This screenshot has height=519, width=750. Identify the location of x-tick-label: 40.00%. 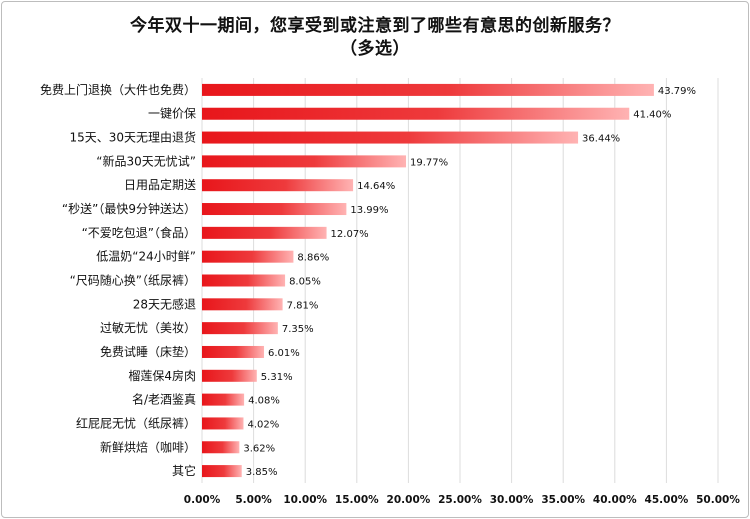
(615, 500).